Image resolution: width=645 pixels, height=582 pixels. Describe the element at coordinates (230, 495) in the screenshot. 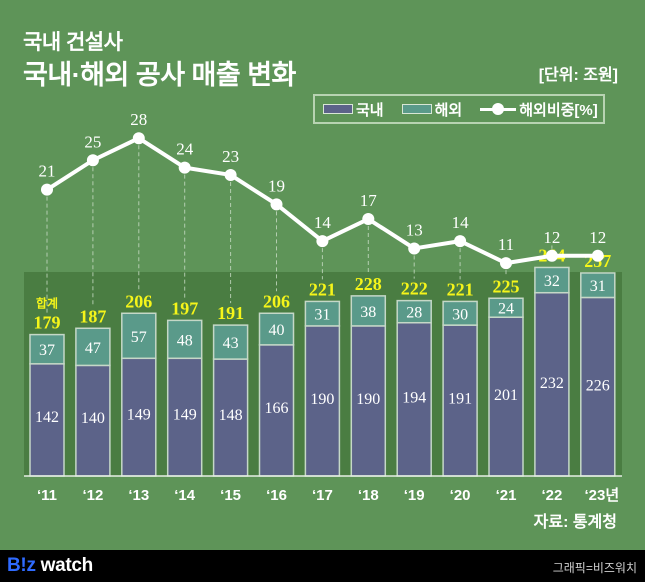

I see `x-tick-label: ‘15` at that location.